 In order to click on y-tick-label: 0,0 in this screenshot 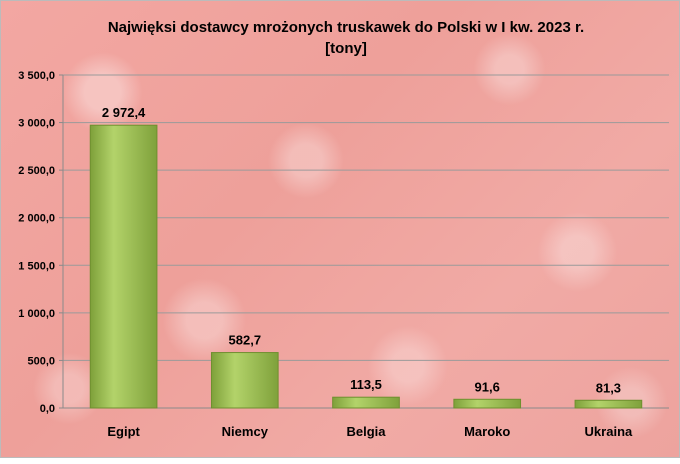, I will do `click(47, 409)`.